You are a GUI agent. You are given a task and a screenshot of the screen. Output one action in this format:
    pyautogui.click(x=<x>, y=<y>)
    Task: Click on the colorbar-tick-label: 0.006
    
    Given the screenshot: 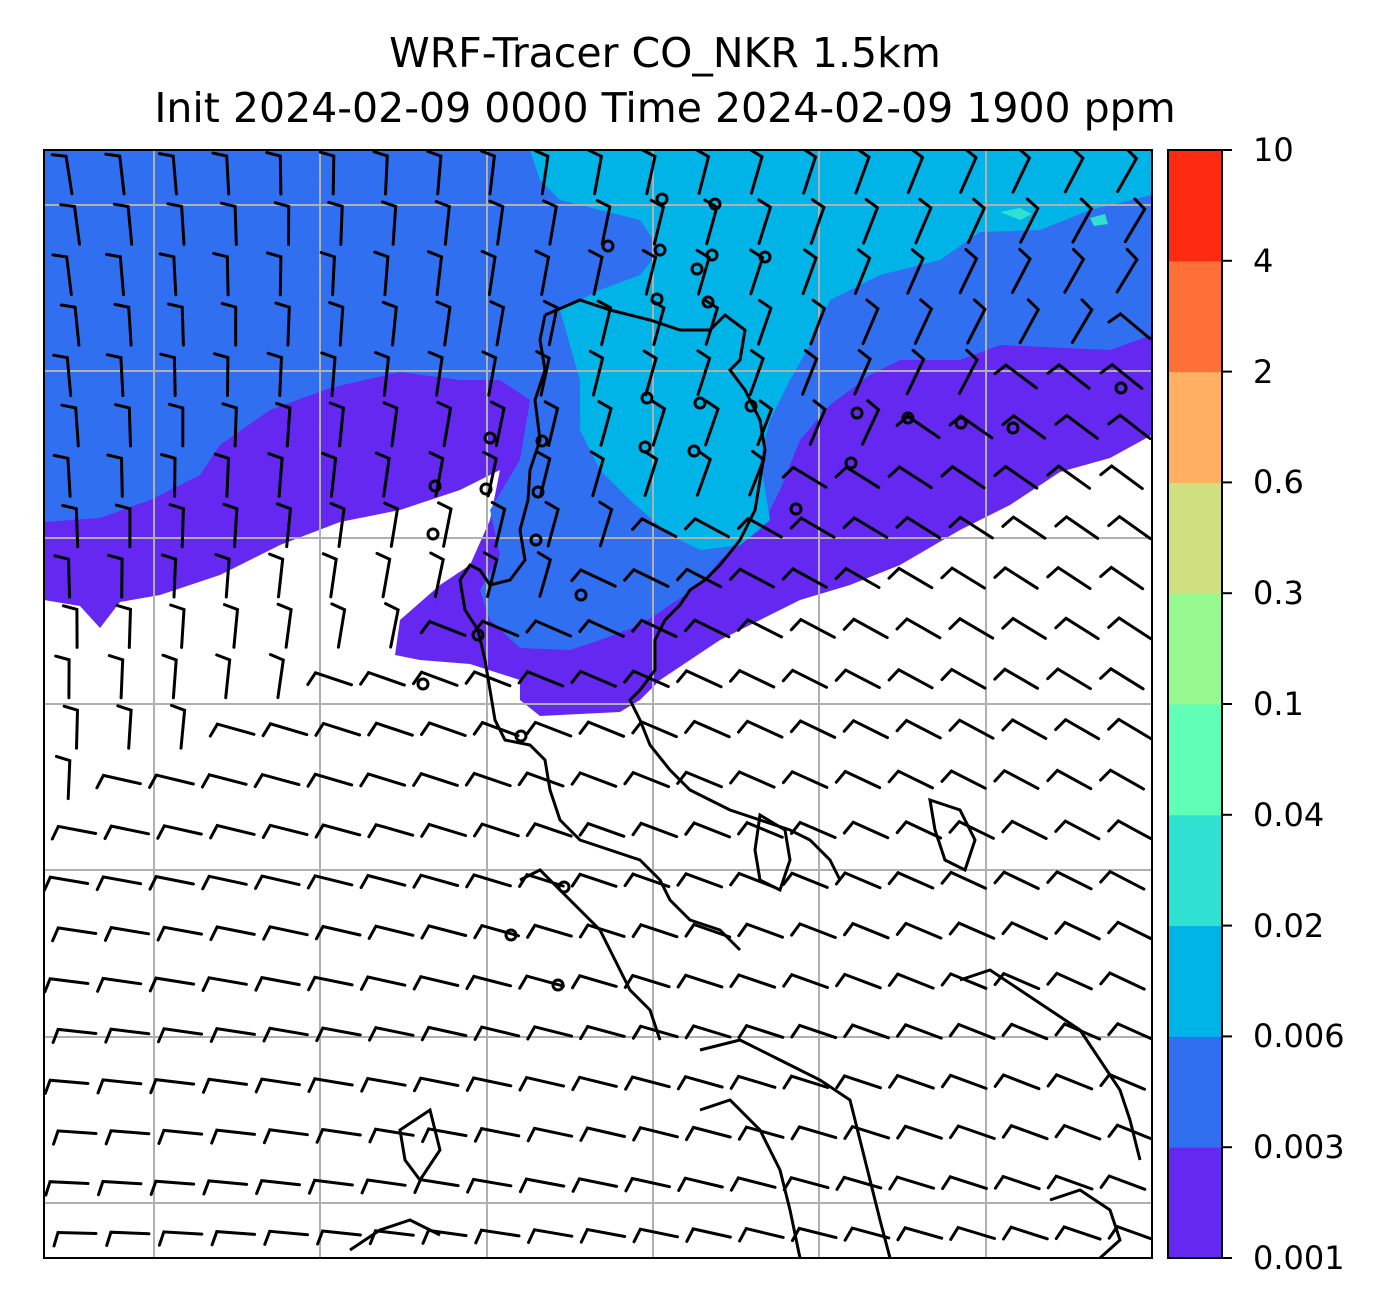 What is the action you would take?
    pyautogui.click(x=1299, y=1036)
    